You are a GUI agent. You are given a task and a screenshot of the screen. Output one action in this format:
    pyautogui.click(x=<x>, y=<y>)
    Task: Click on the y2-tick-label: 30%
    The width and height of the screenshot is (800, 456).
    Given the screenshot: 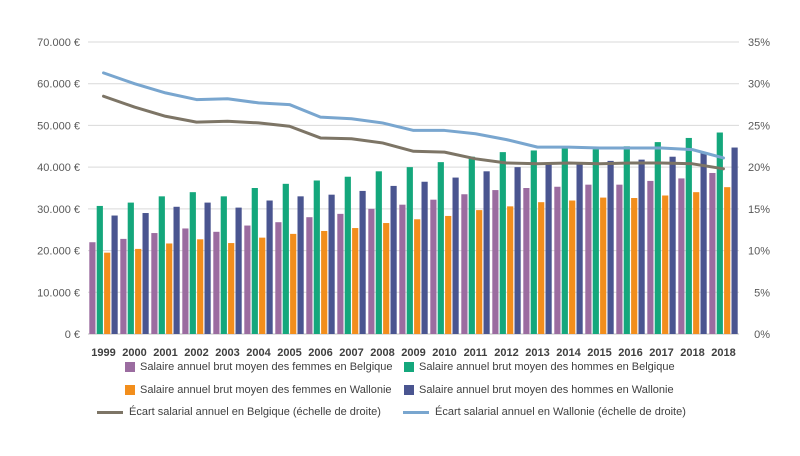 What is the action you would take?
    pyautogui.click(x=759, y=85)
    